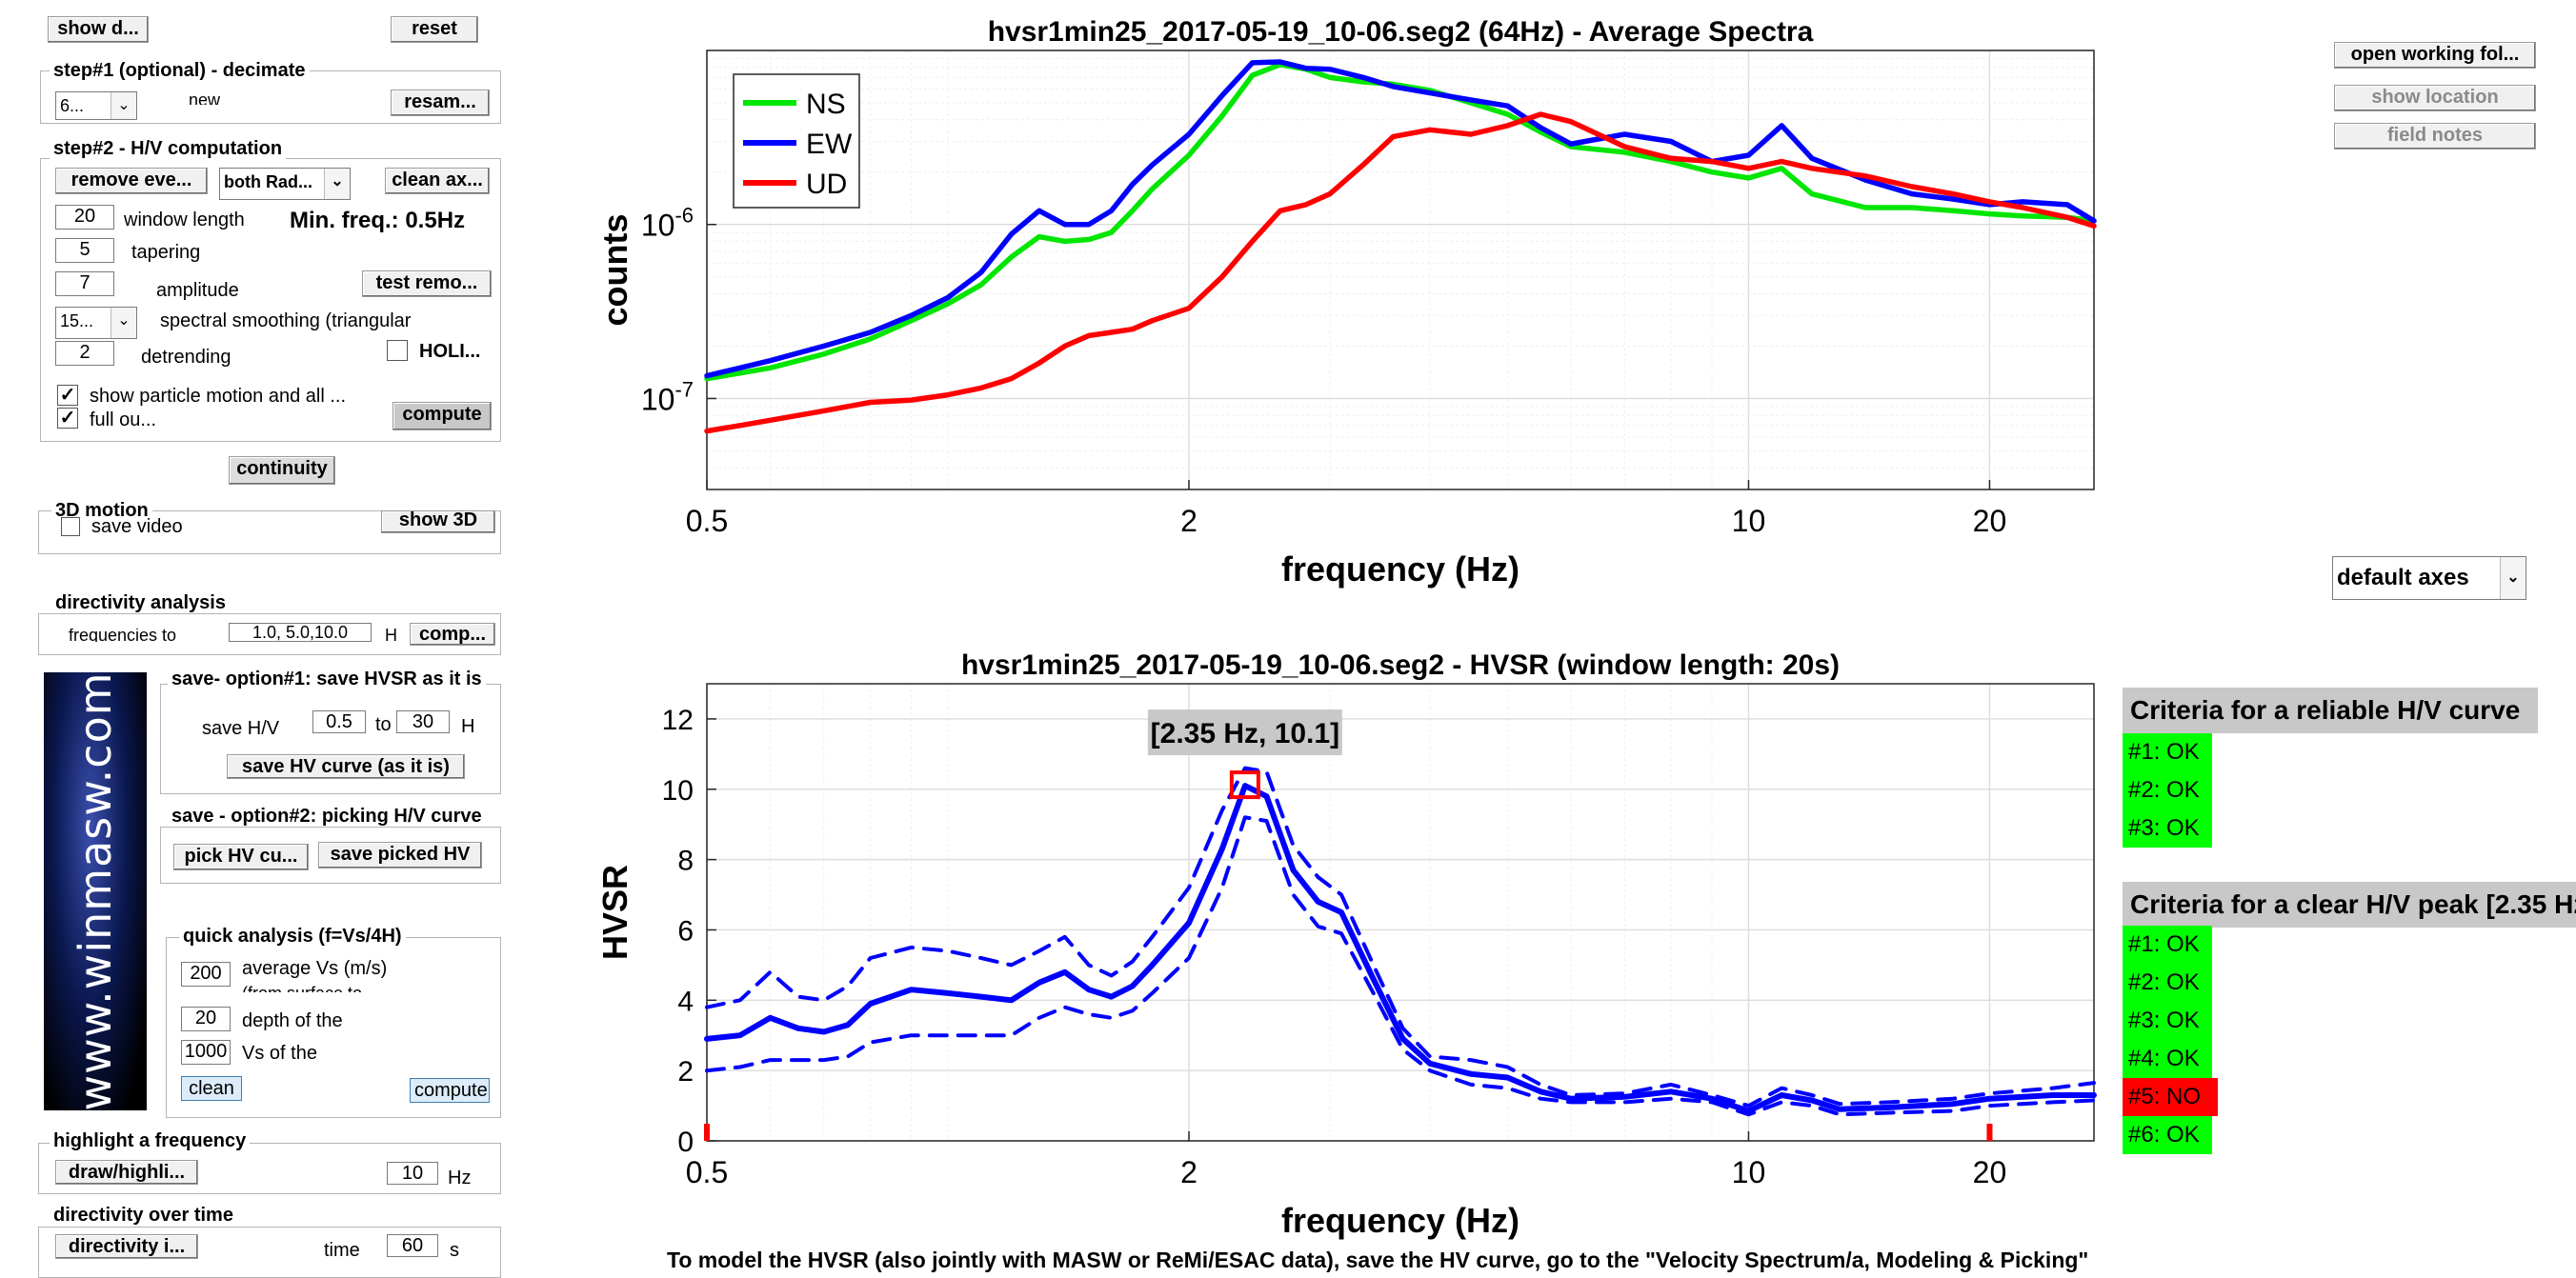 The width and height of the screenshot is (2576, 1278). I want to click on directivity-title: directivity analysis, so click(140, 603).